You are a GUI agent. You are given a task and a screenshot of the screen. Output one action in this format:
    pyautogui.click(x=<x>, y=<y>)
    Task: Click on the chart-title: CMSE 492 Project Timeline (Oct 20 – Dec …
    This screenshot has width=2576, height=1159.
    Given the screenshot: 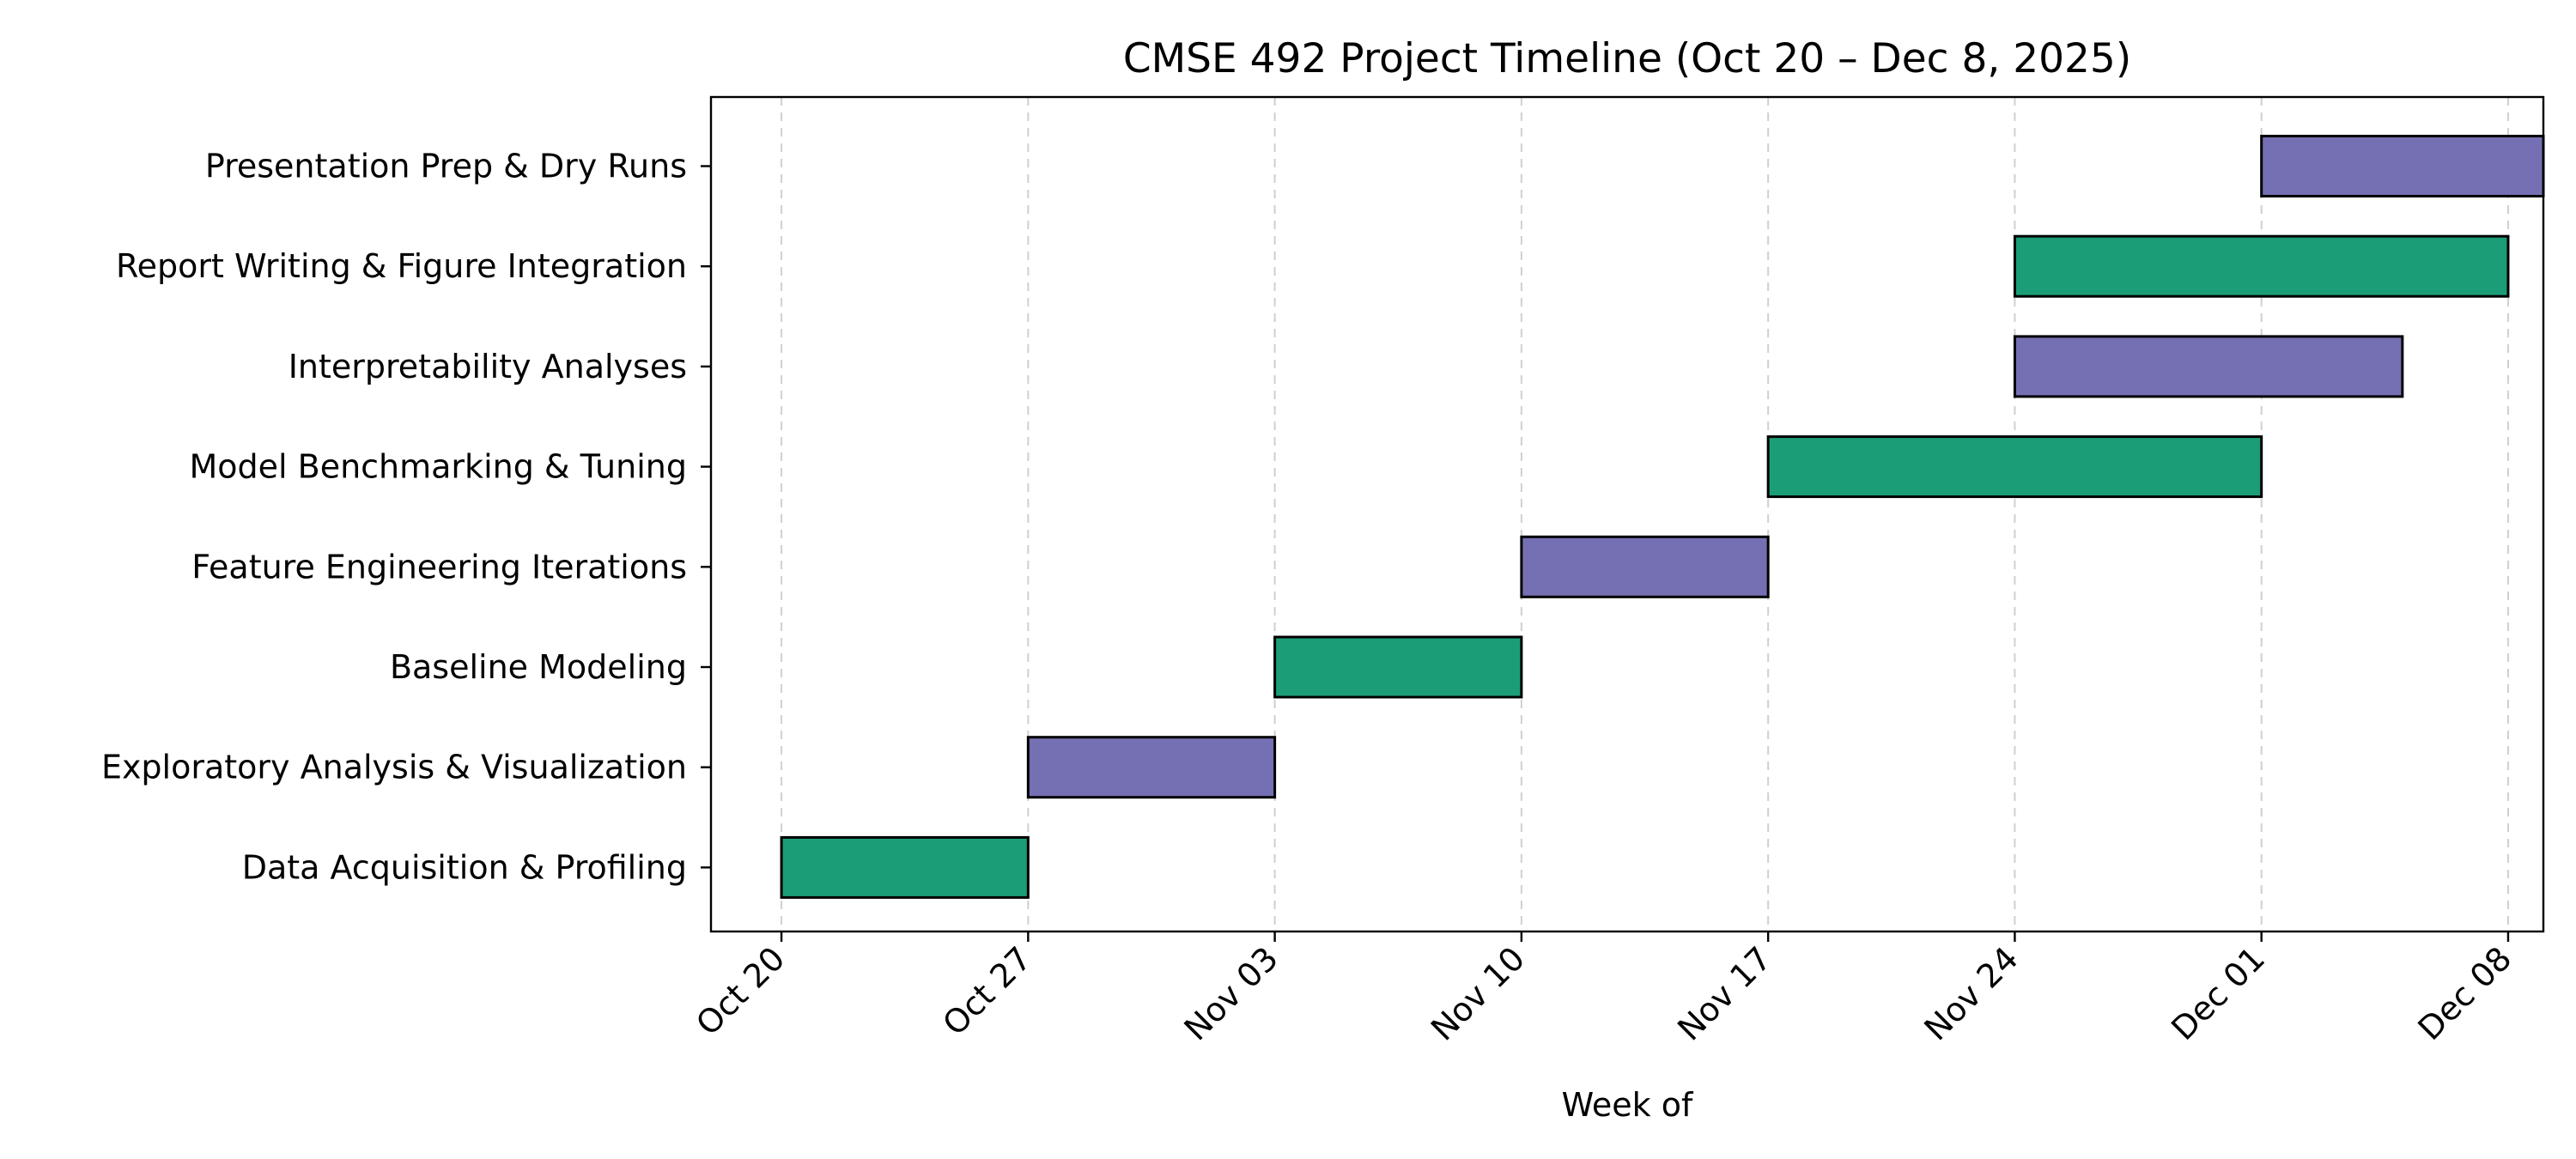 What is the action you would take?
    pyautogui.click(x=1627, y=59)
    